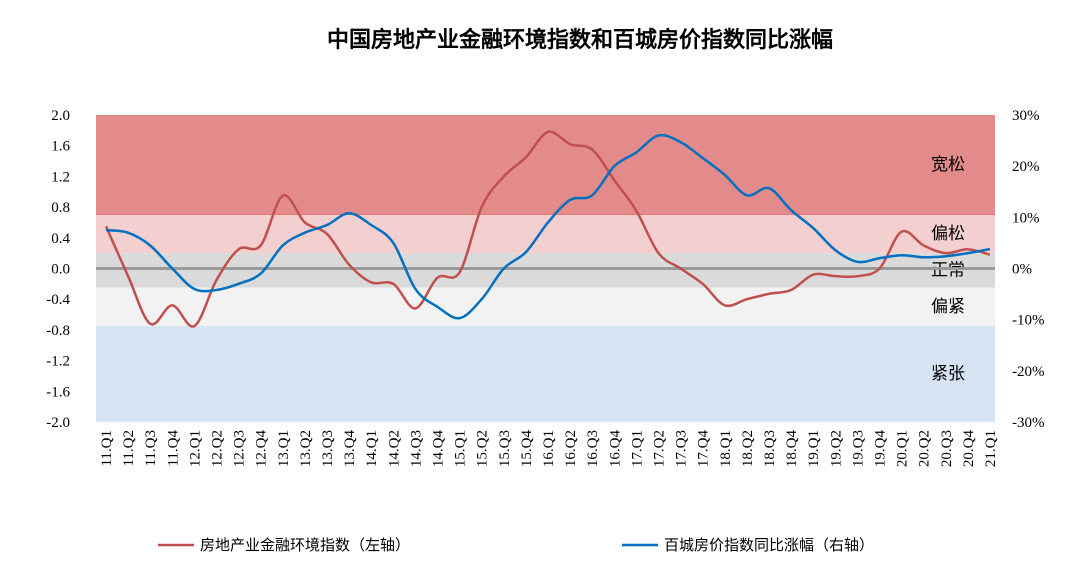 This screenshot has width=1077, height=588. Describe the element at coordinates (240, 448) in the screenshot. I see `x-tick-label: 12.Q3` at that location.